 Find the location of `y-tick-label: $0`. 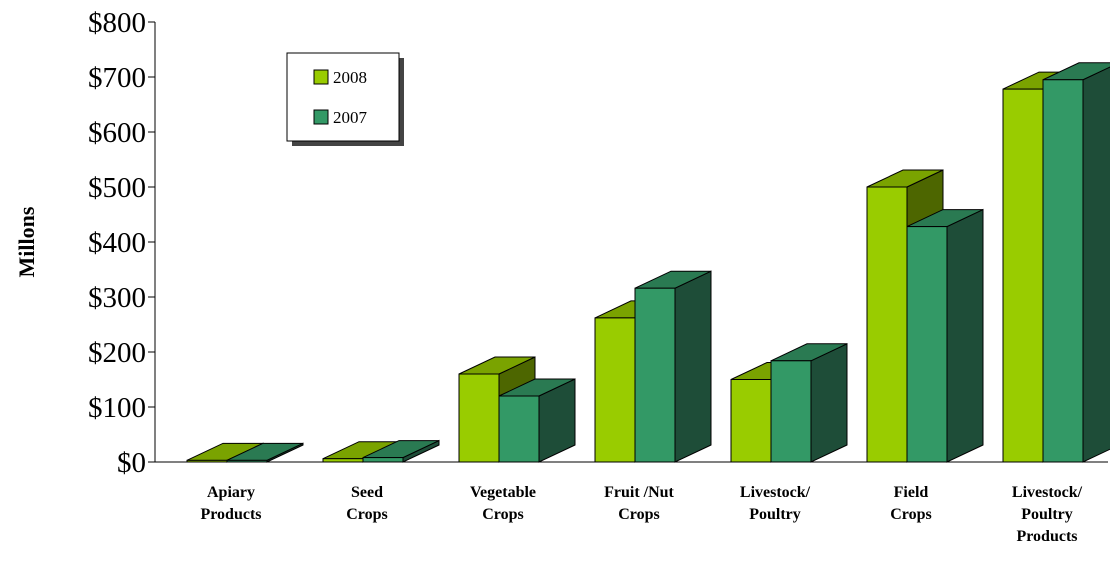

y-tick-label: $0 is located at coordinates (131, 463).